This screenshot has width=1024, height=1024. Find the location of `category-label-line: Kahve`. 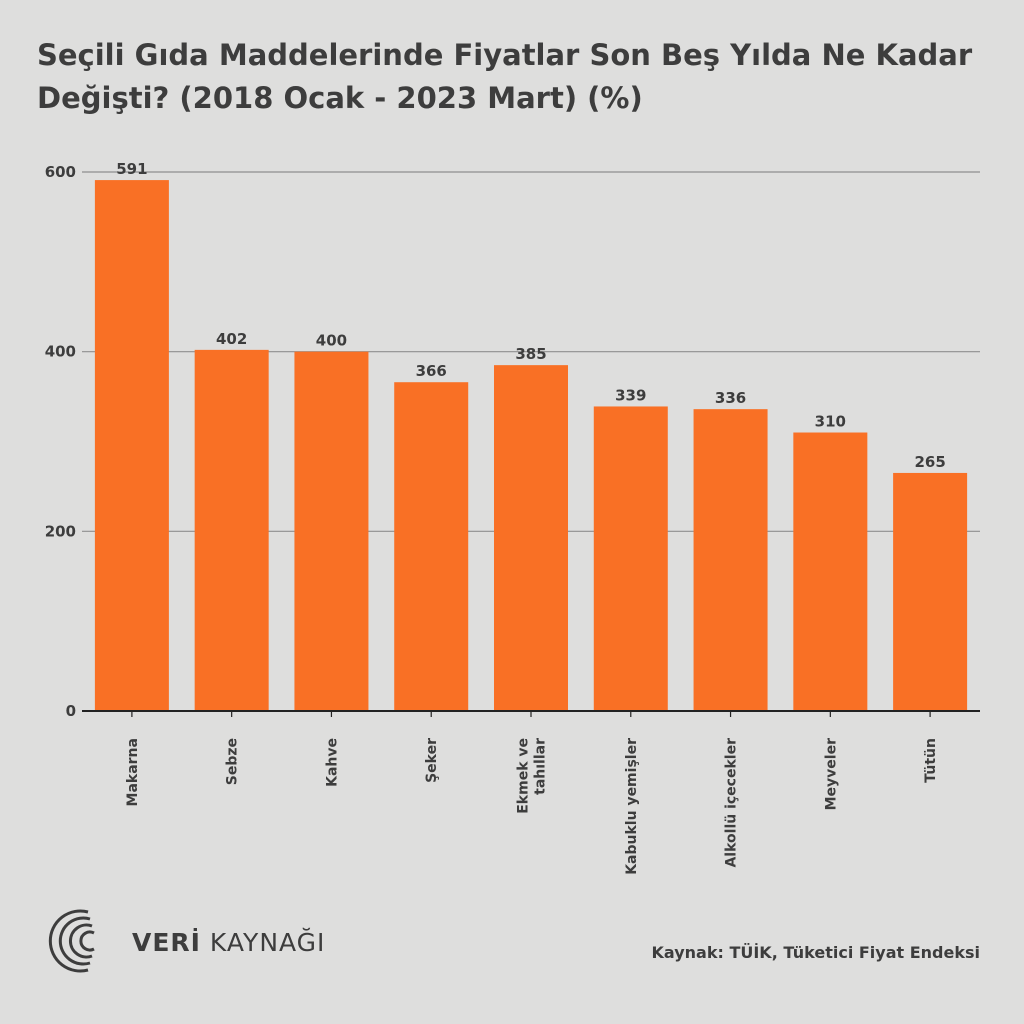

category-label-line: Kahve is located at coordinates (332, 762).